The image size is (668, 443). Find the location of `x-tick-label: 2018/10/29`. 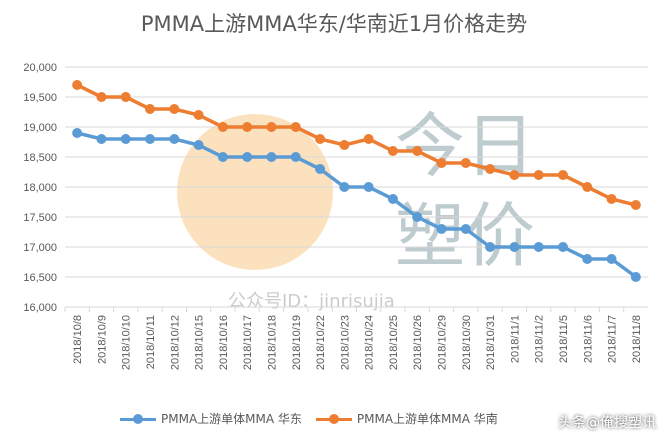

x-tick-label: 2018/10/29 is located at coordinates (443, 342).